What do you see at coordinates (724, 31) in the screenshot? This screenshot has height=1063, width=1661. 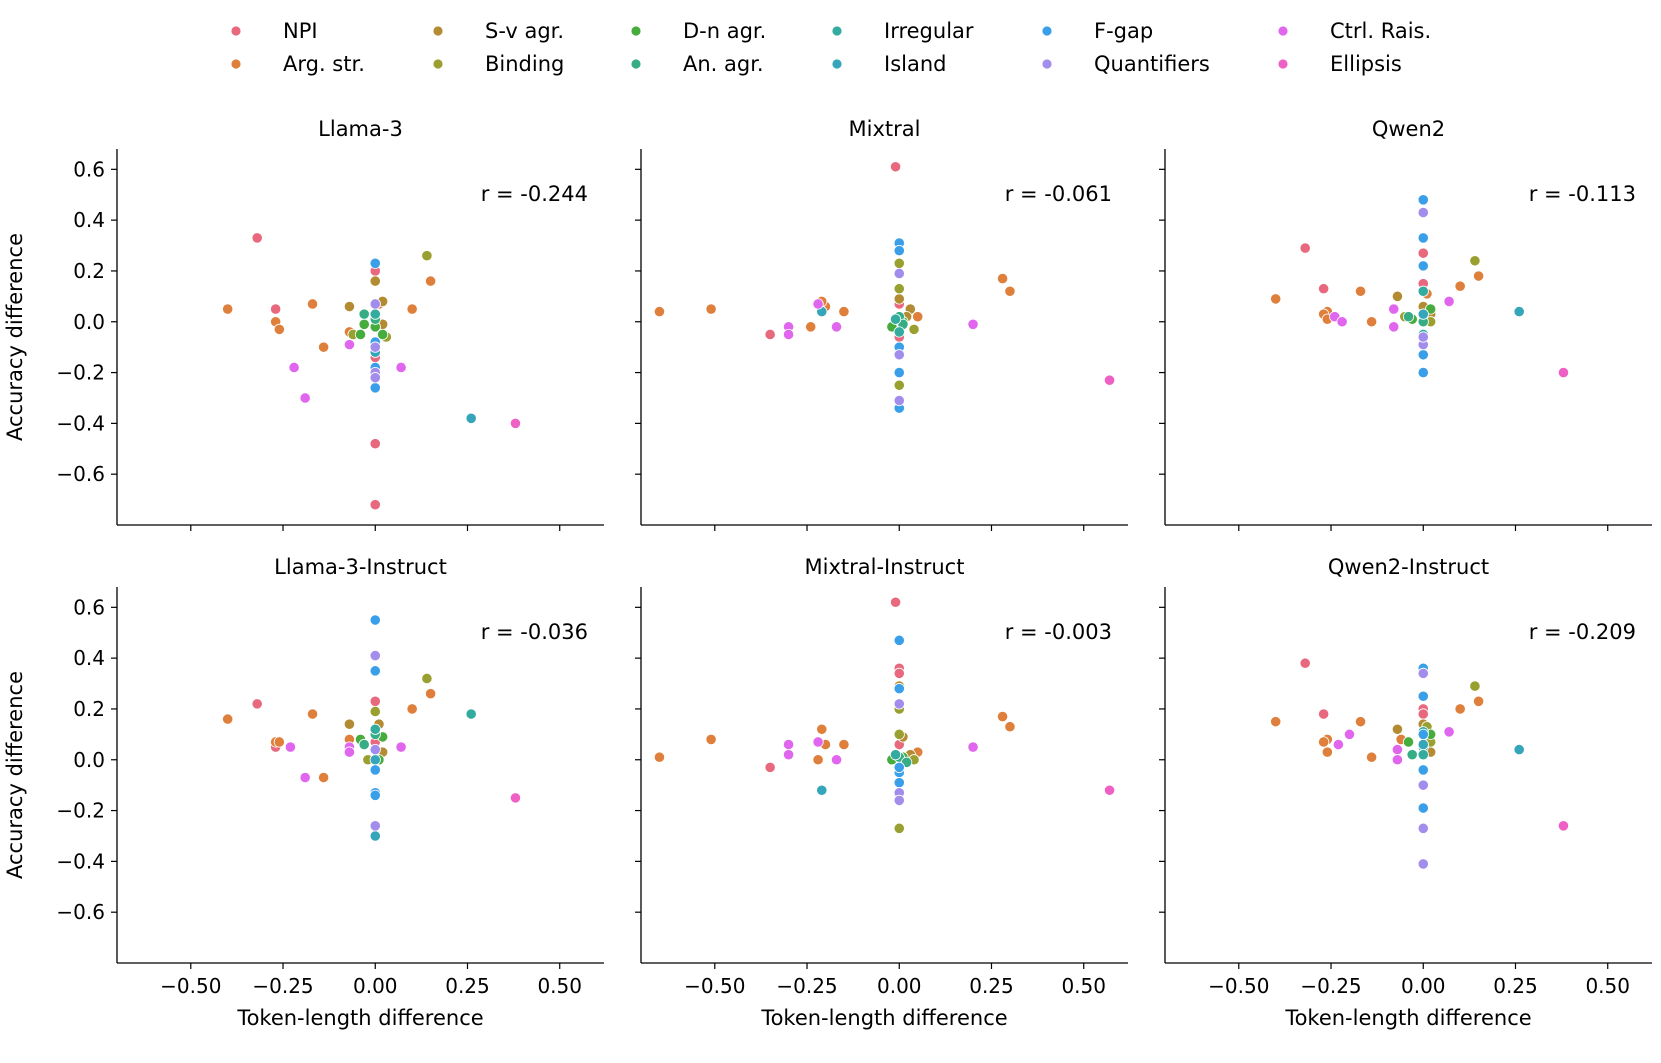 I see `legend-label: D-n agr.` at bounding box center [724, 31].